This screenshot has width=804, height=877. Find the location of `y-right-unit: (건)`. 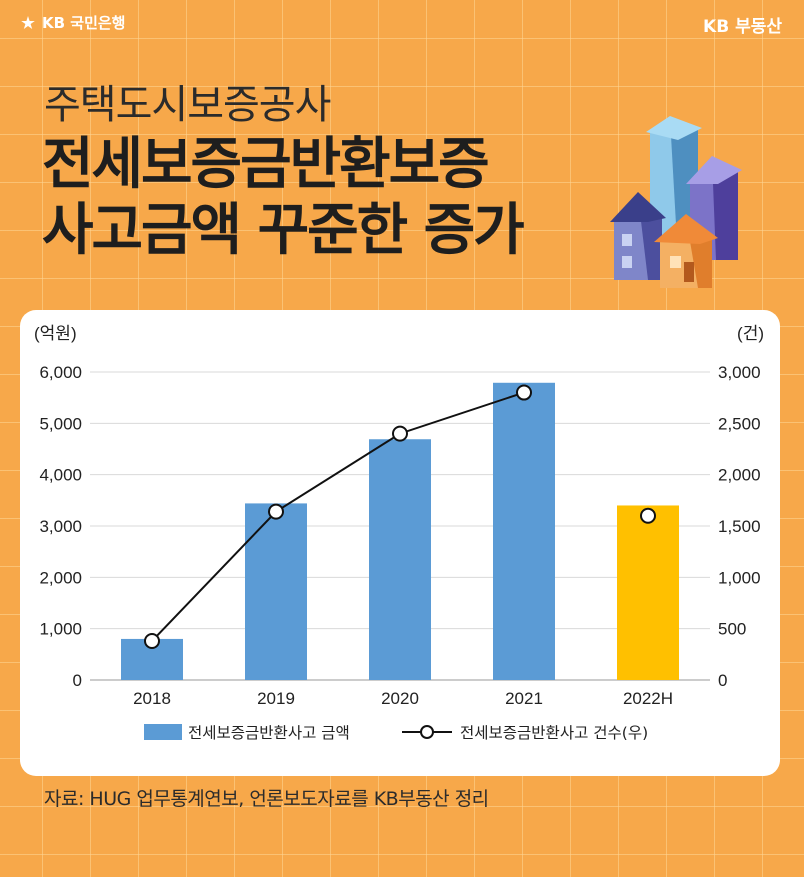

y-right-unit: (건) is located at coordinates (750, 333).